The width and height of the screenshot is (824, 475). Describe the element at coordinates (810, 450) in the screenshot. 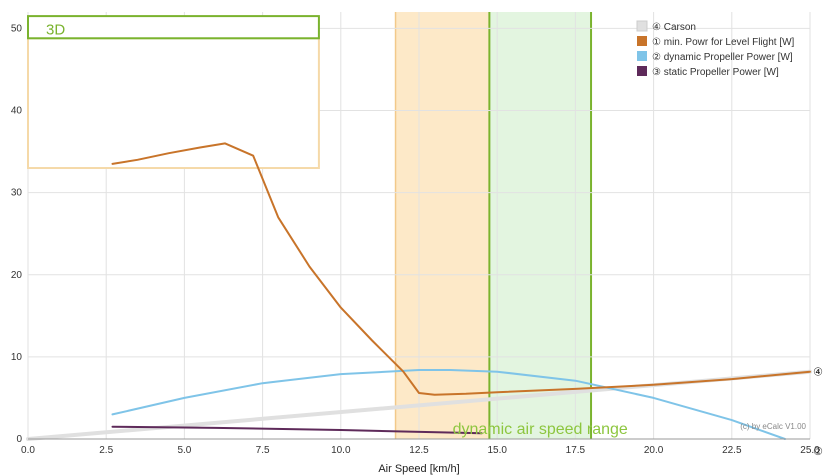

I see `x-tick-label: 25.0` at that location.